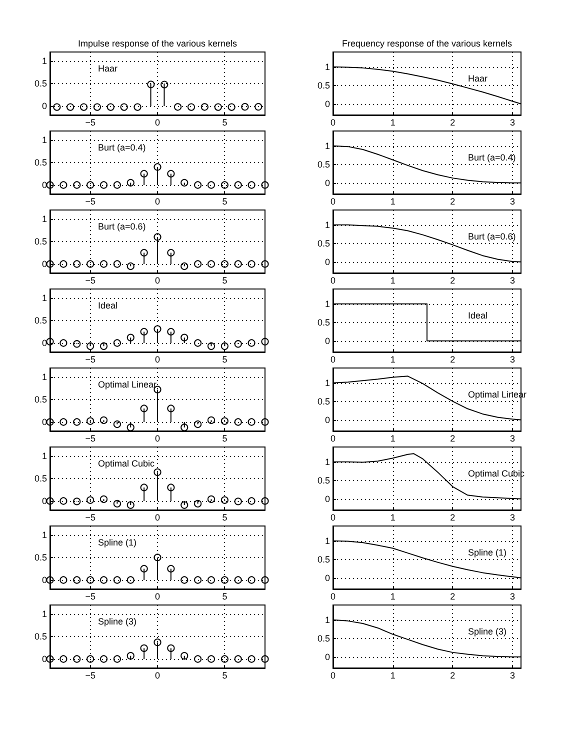 The width and height of the screenshot is (576, 756). I want to click on annotation: Ideal, so click(108, 305).